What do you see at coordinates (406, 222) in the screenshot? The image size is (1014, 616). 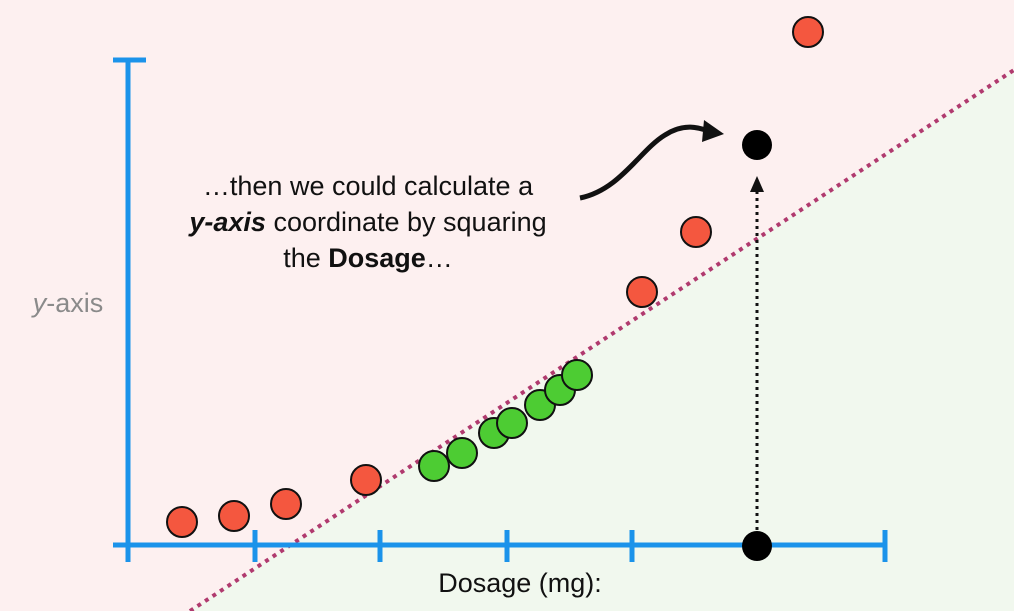 I see `annotation-segment: coordinate by squaring` at bounding box center [406, 222].